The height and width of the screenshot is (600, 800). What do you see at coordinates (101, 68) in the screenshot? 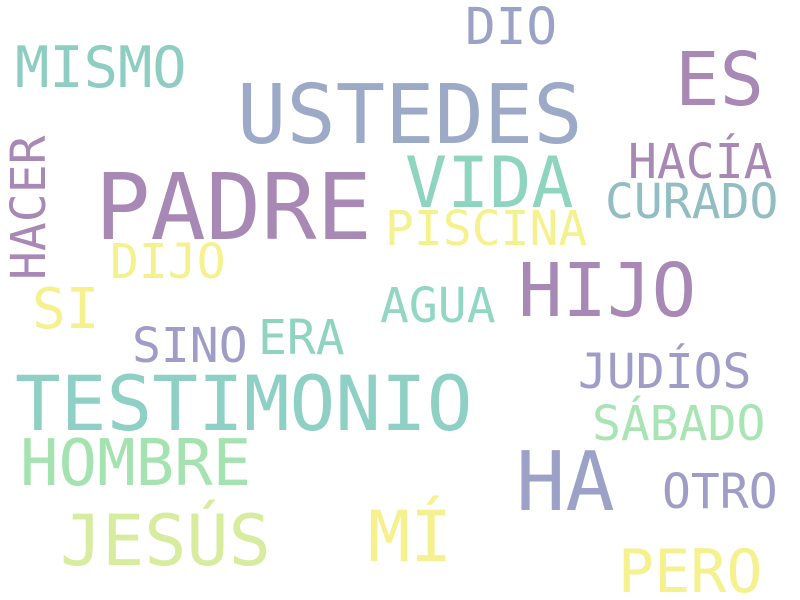
I see `word-mismo: MISMO` at bounding box center [101, 68].